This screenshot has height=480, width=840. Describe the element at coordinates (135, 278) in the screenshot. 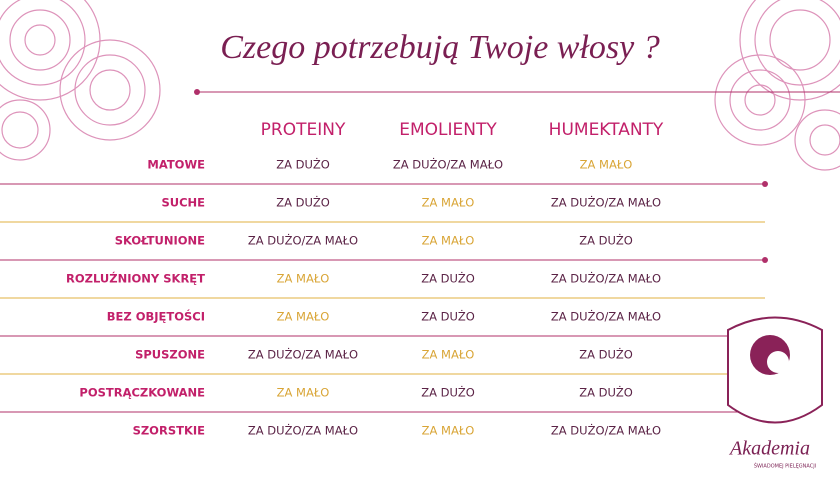

I see `row-label: ROZLUŹNIONY SKRĘT` at that location.